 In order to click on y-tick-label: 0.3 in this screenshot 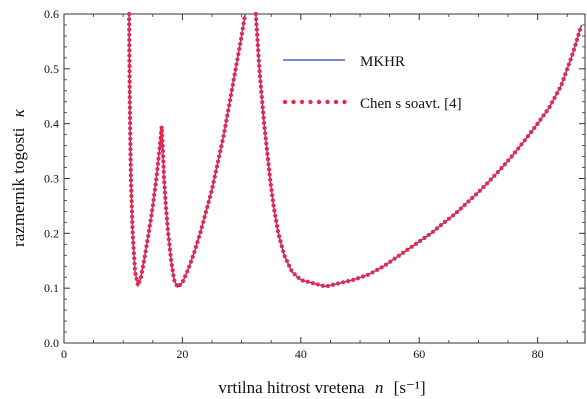, I will do `click(51, 179)`.